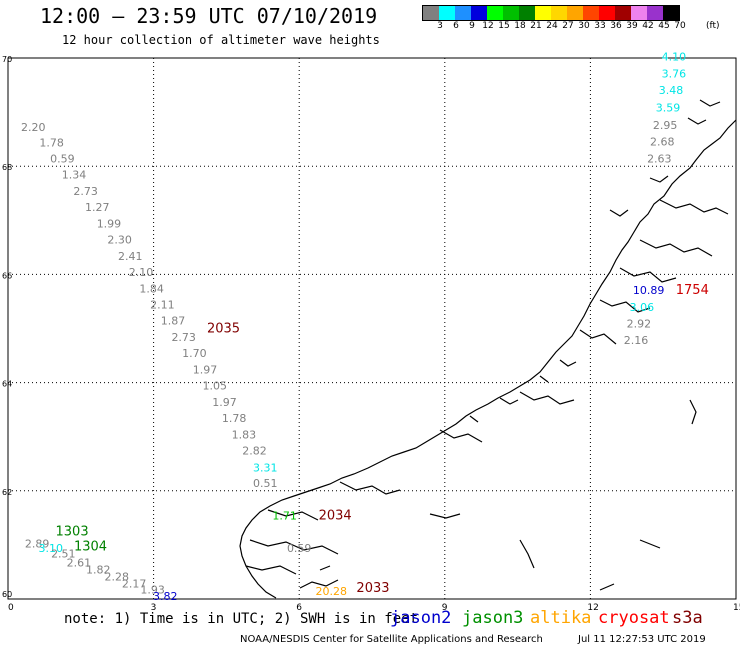  What do you see at coordinates (11, 608) in the screenshot?
I see `x-tick-label: 0` at bounding box center [11, 608].